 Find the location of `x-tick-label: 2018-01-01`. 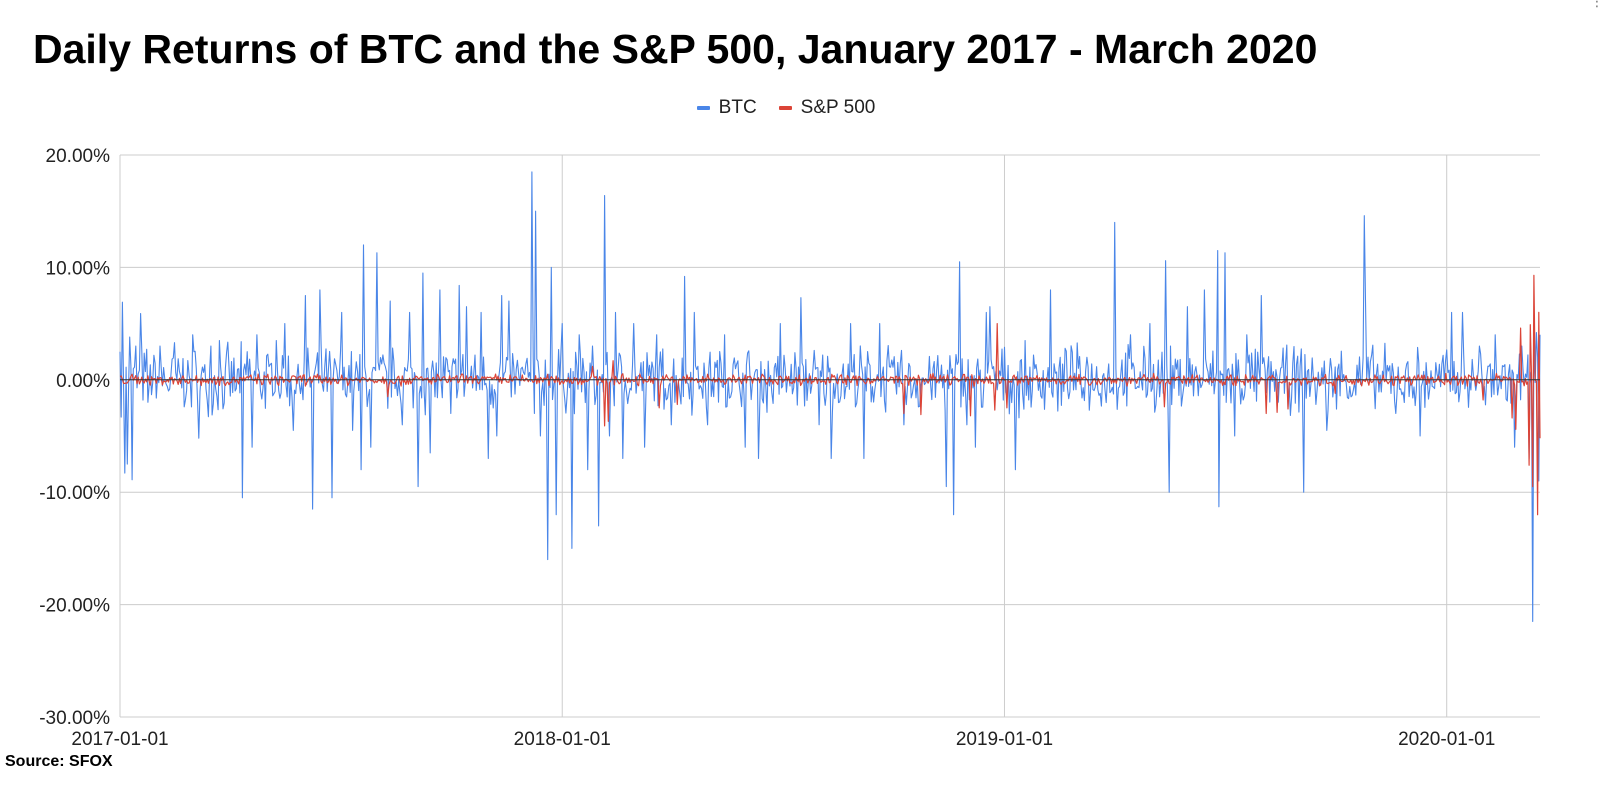

x-tick-label: 2018-01-01 is located at coordinates (562, 739).